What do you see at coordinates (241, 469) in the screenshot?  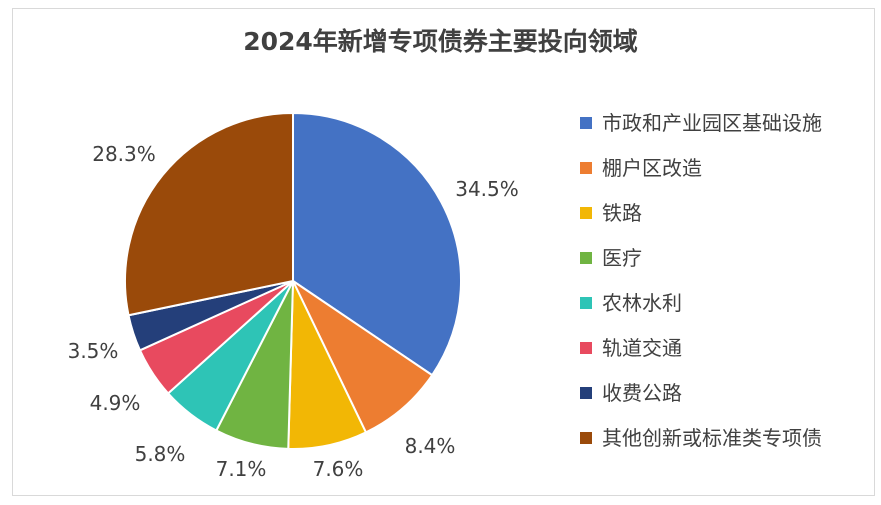 I see `data-label-4: 7.1%` at bounding box center [241, 469].